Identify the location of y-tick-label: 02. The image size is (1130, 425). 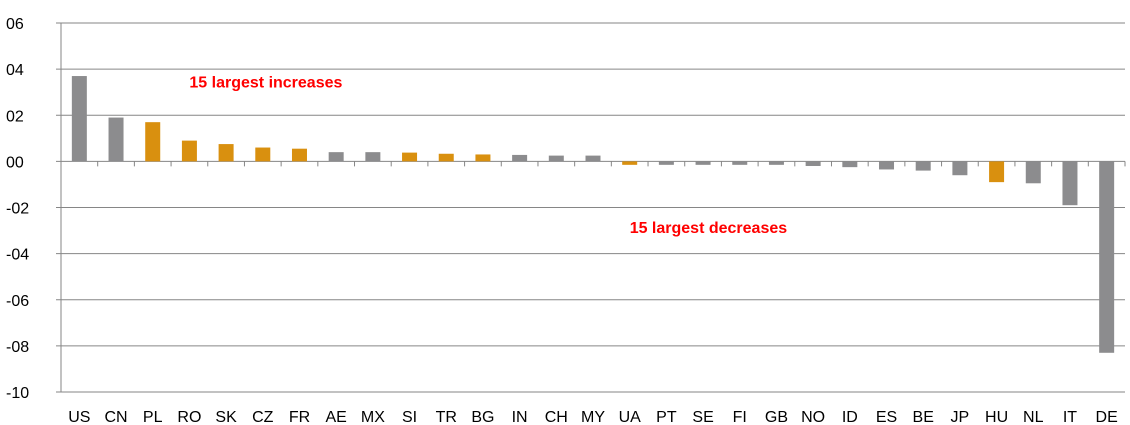
(15, 116).